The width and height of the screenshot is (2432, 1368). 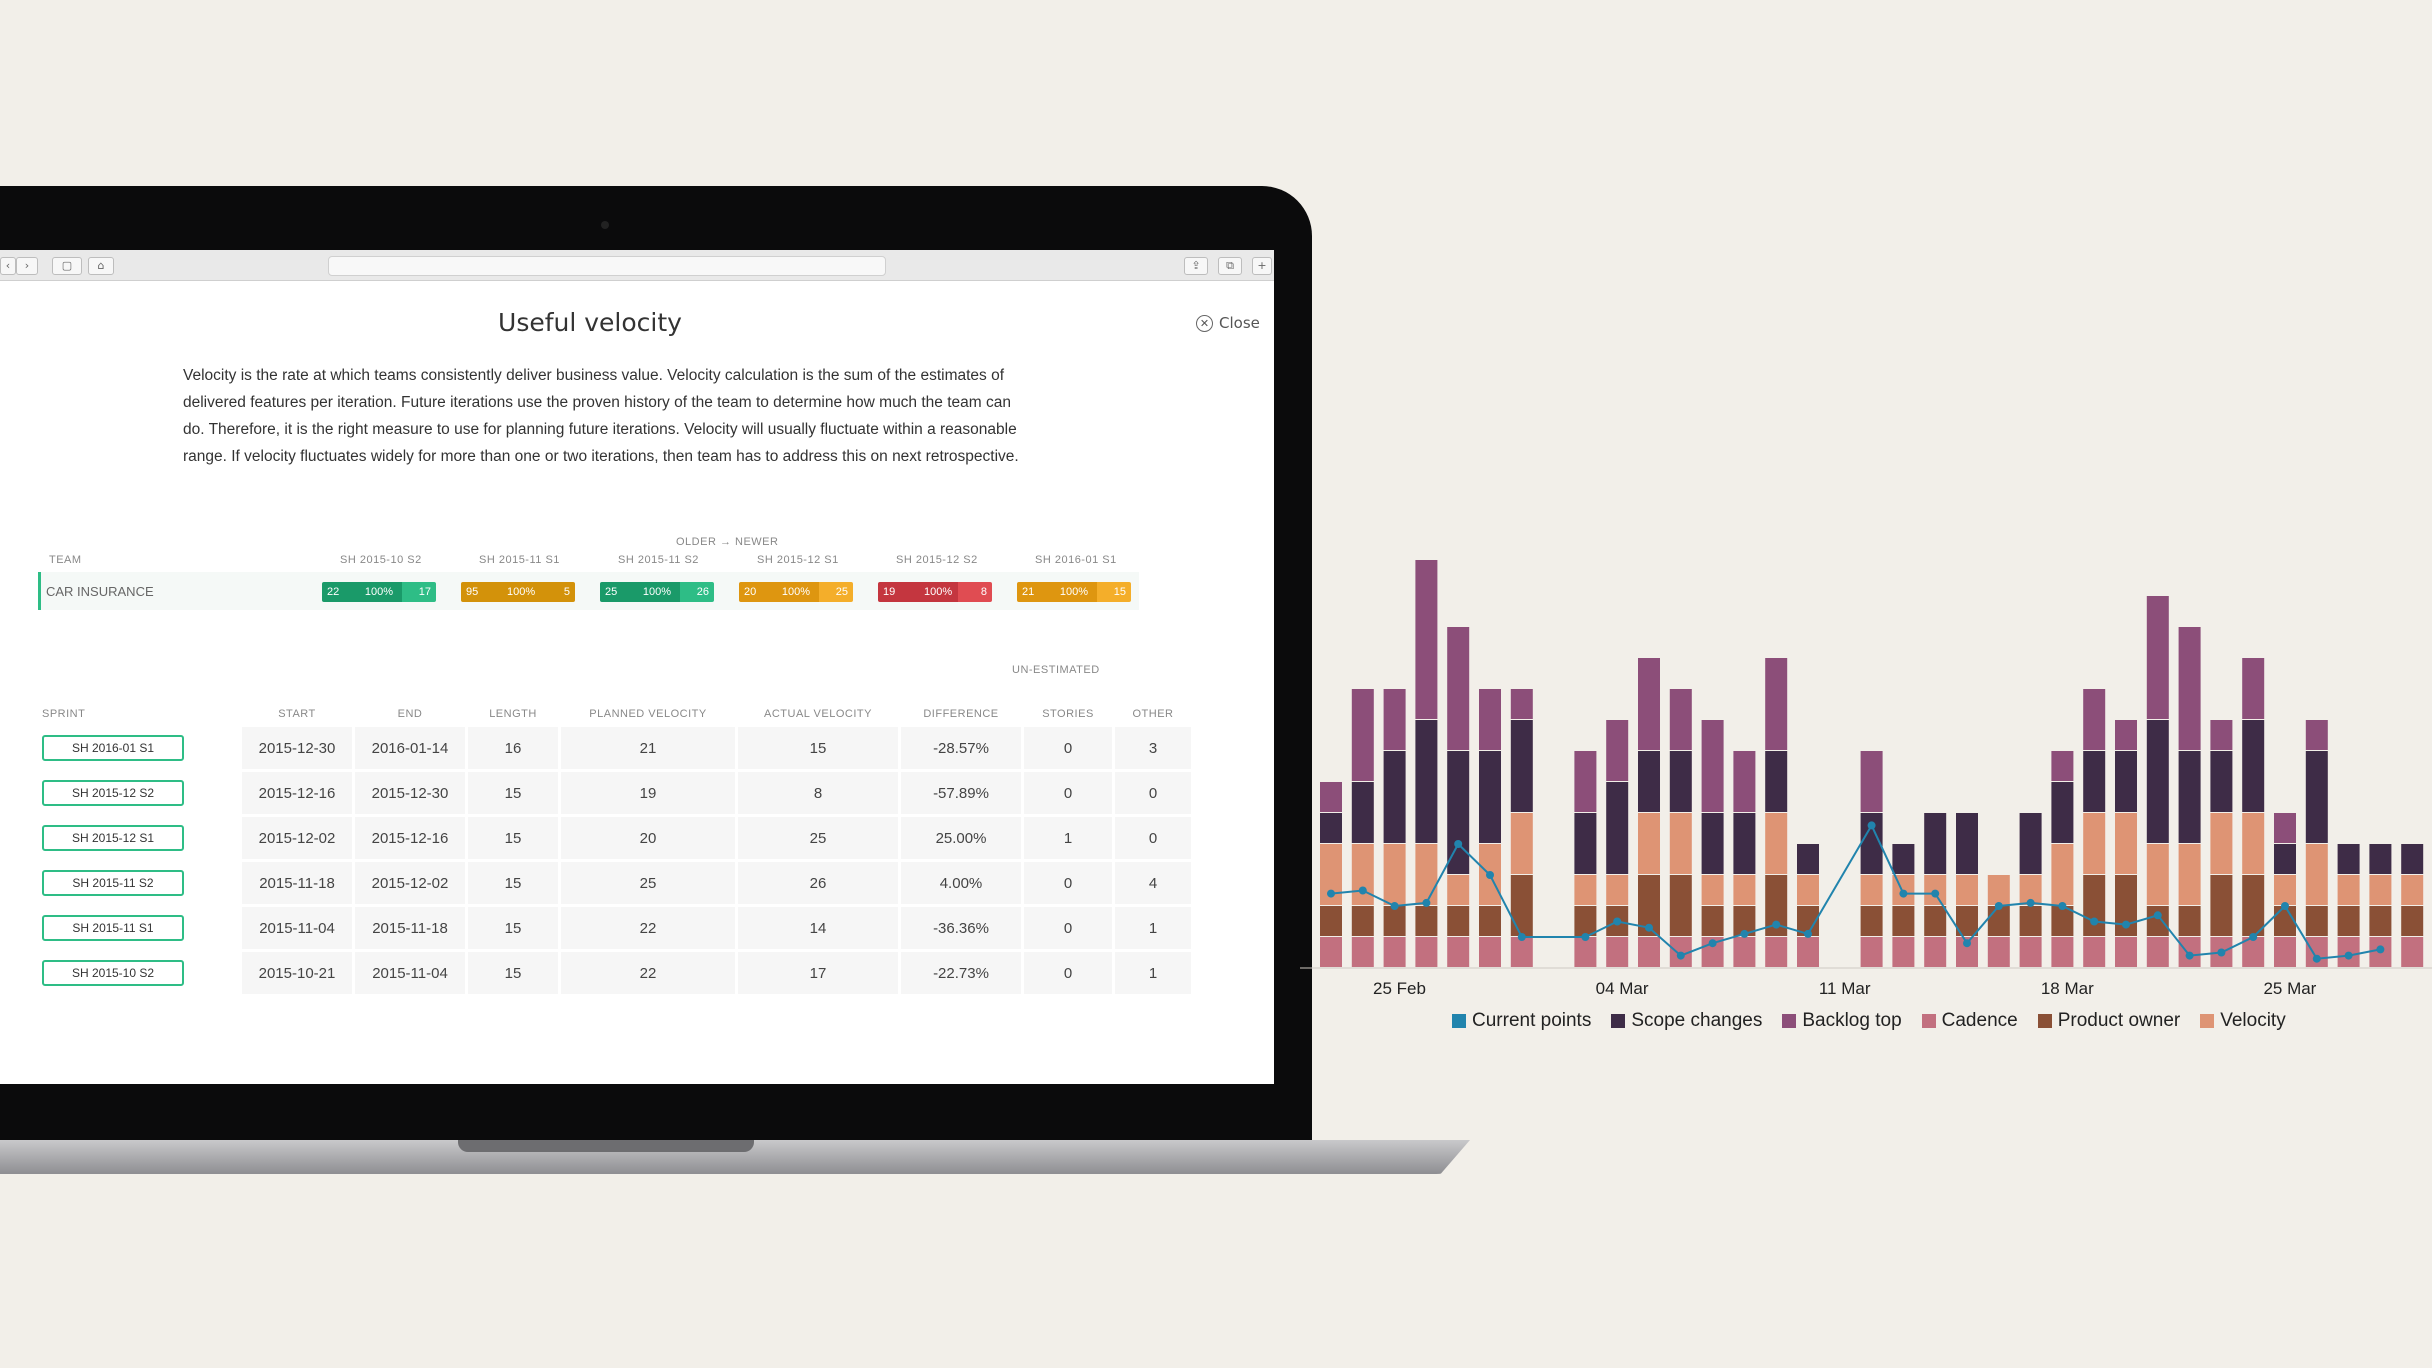 I want to click on velocity-bar: 20 100% 25, so click(x=796, y=592).